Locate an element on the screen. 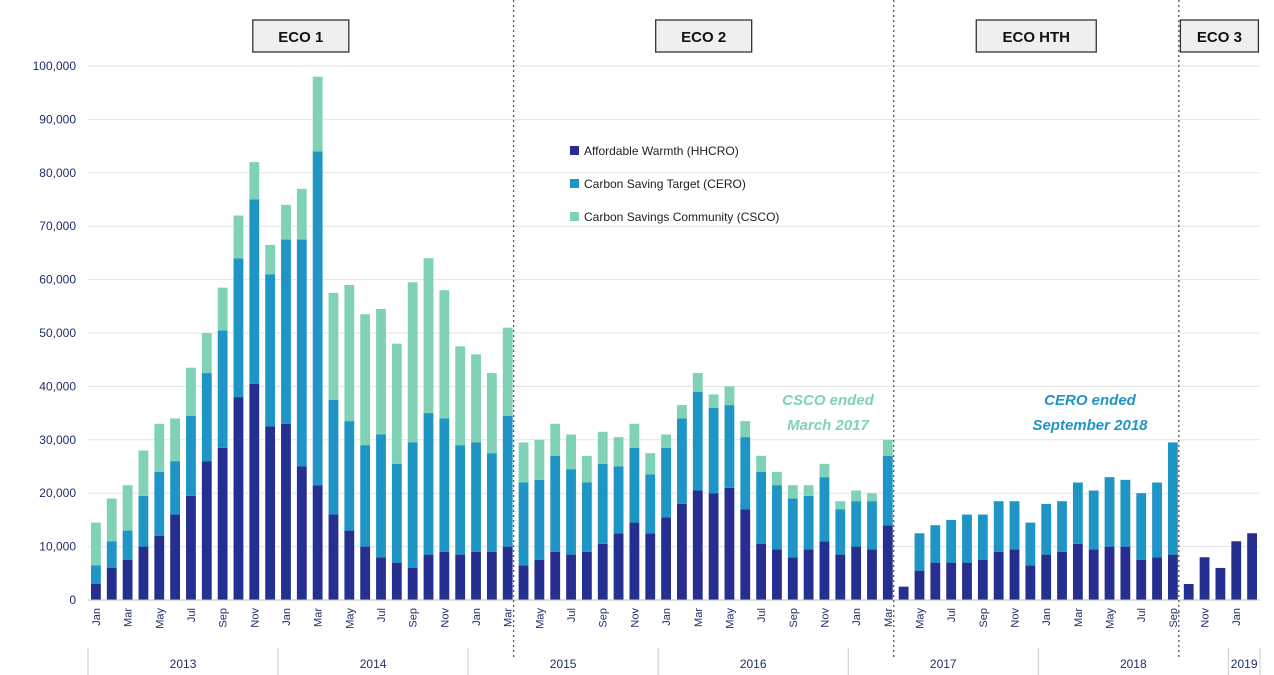  legend-swatch-cero is located at coordinates (574, 183).